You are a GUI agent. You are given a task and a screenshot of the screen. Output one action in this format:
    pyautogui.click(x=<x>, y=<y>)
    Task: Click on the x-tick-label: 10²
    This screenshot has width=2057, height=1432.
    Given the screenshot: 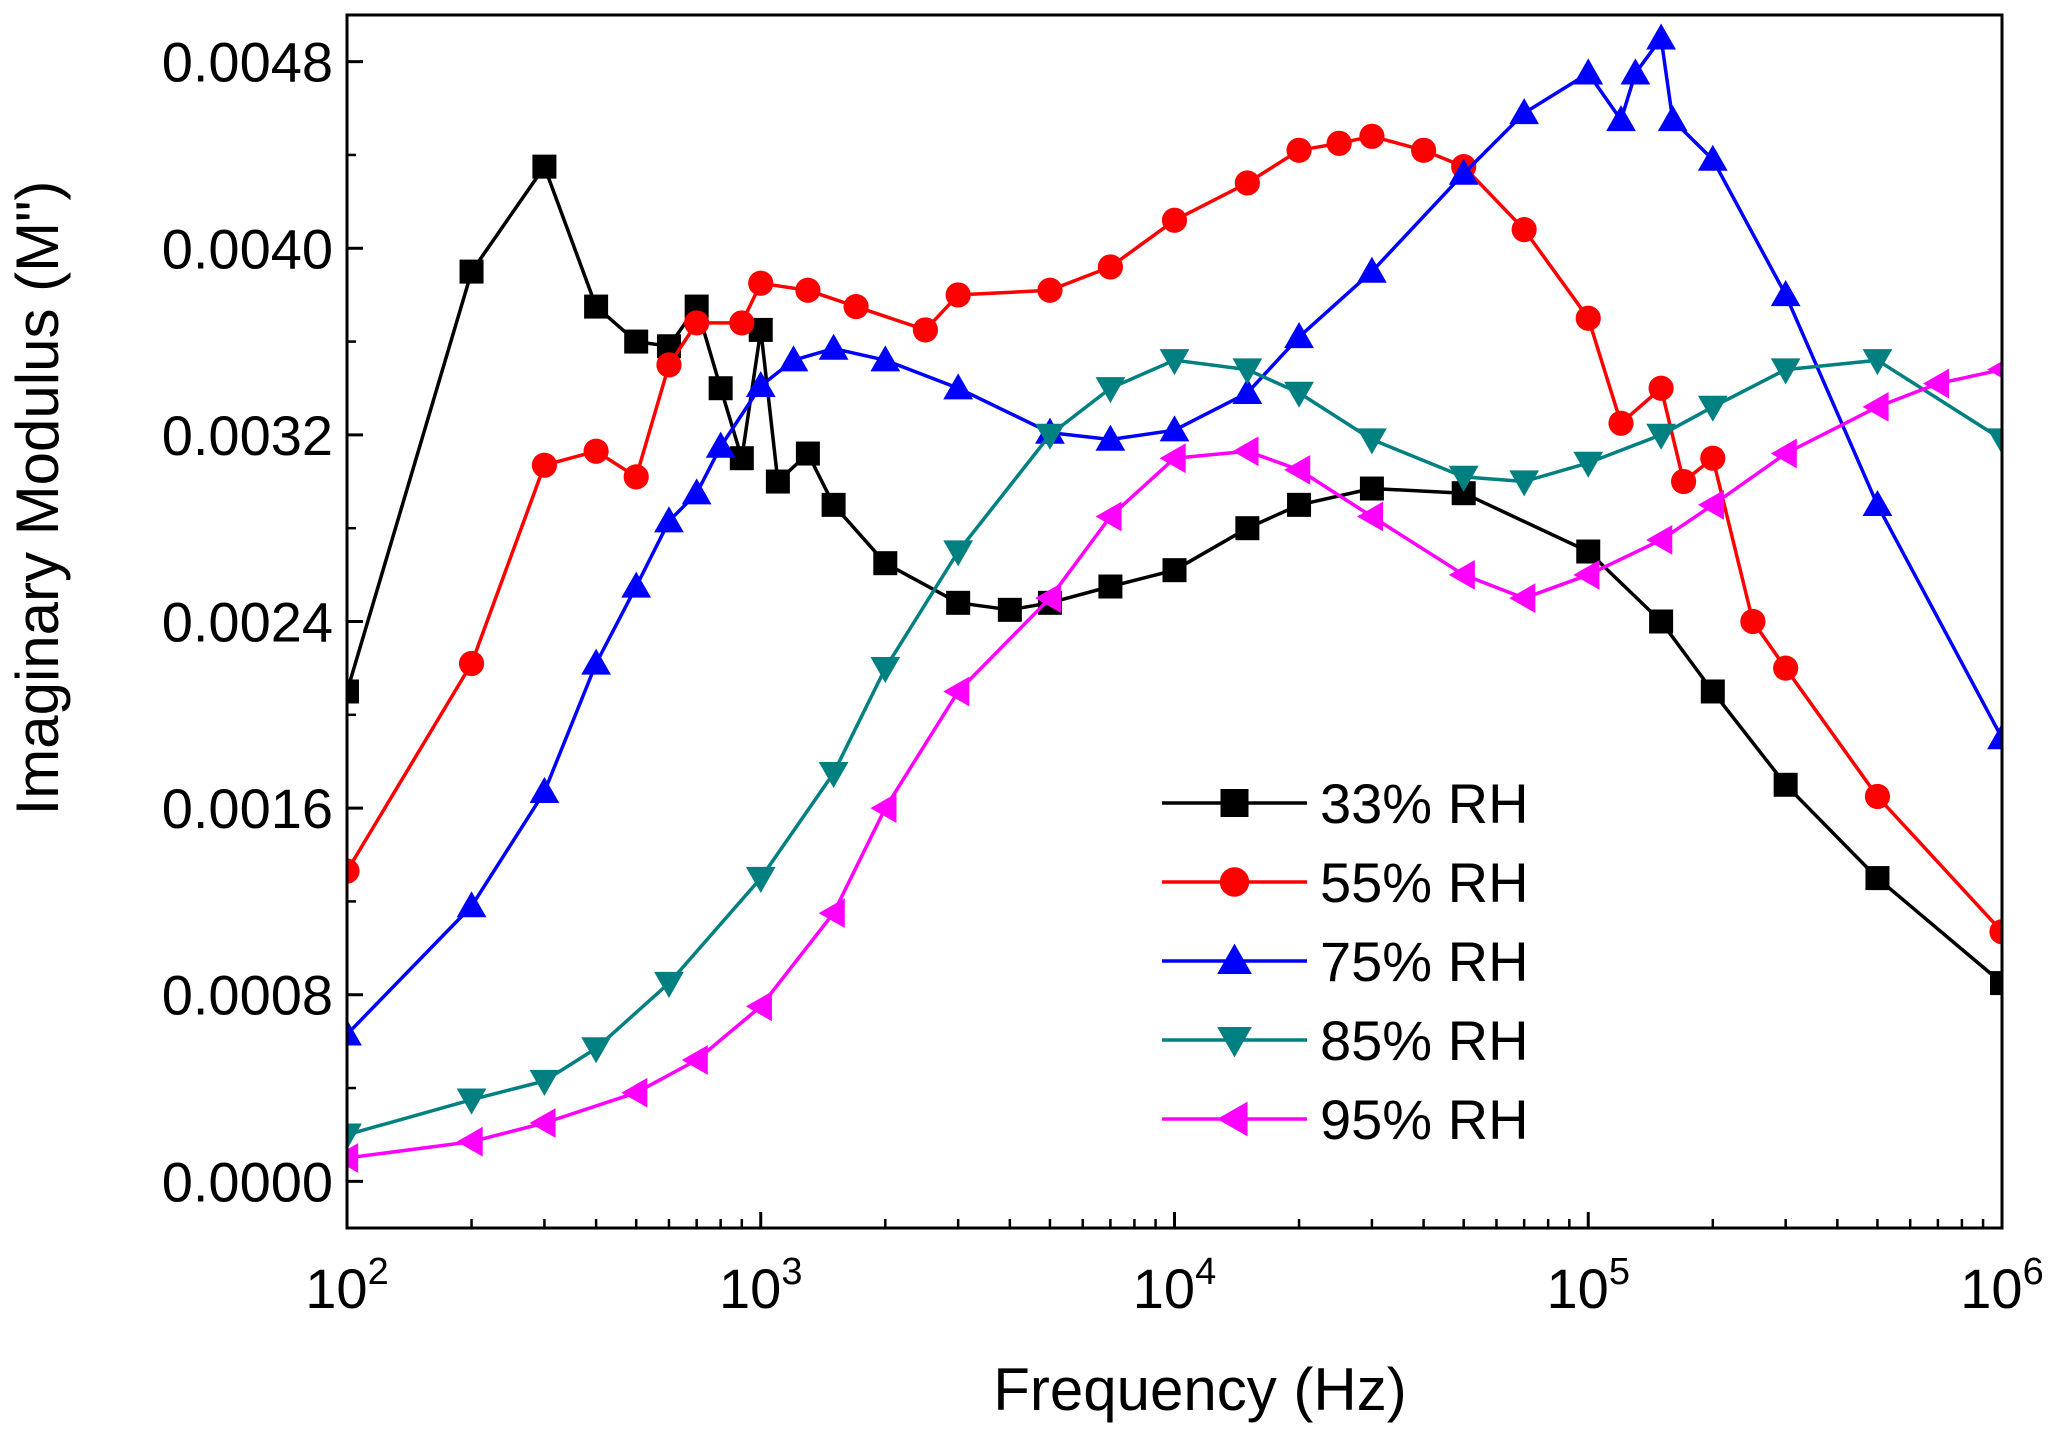 What is the action you would take?
    pyautogui.click(x=346, y=1285)
    